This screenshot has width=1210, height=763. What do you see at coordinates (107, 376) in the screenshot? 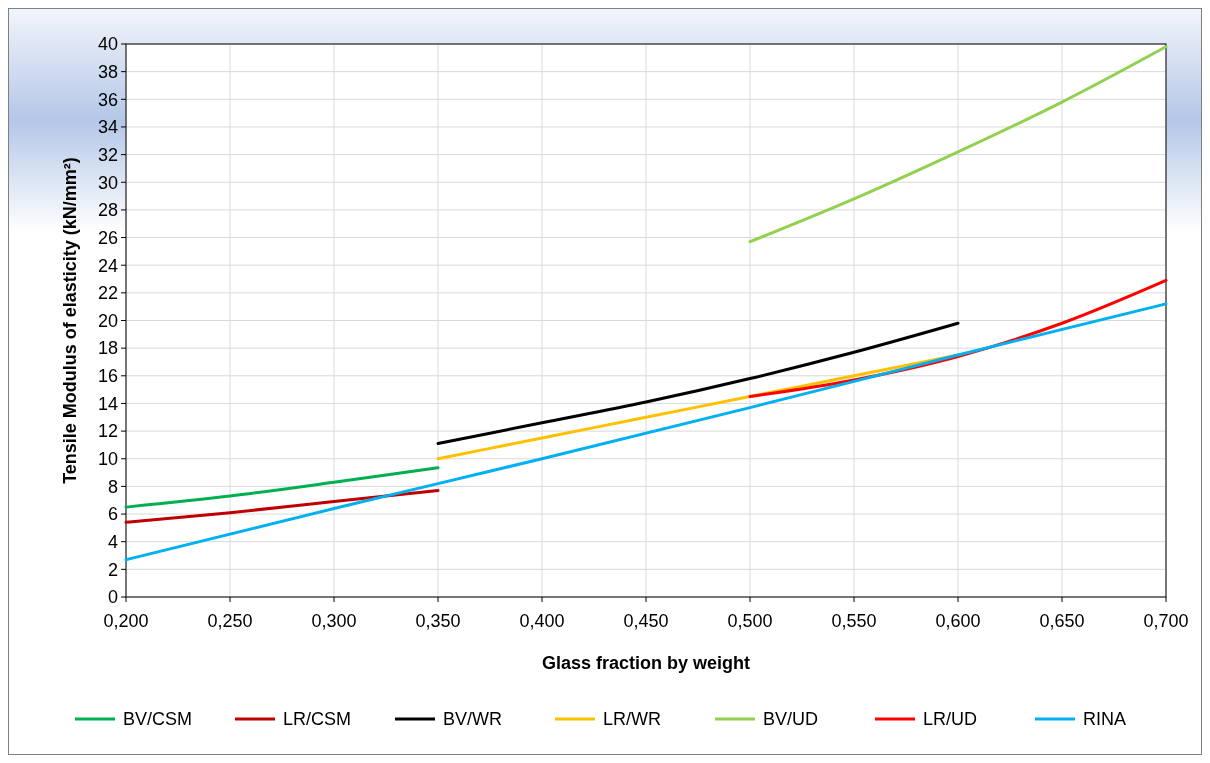
I see `y-tick-label: 16` at bounding box center [107, 376].